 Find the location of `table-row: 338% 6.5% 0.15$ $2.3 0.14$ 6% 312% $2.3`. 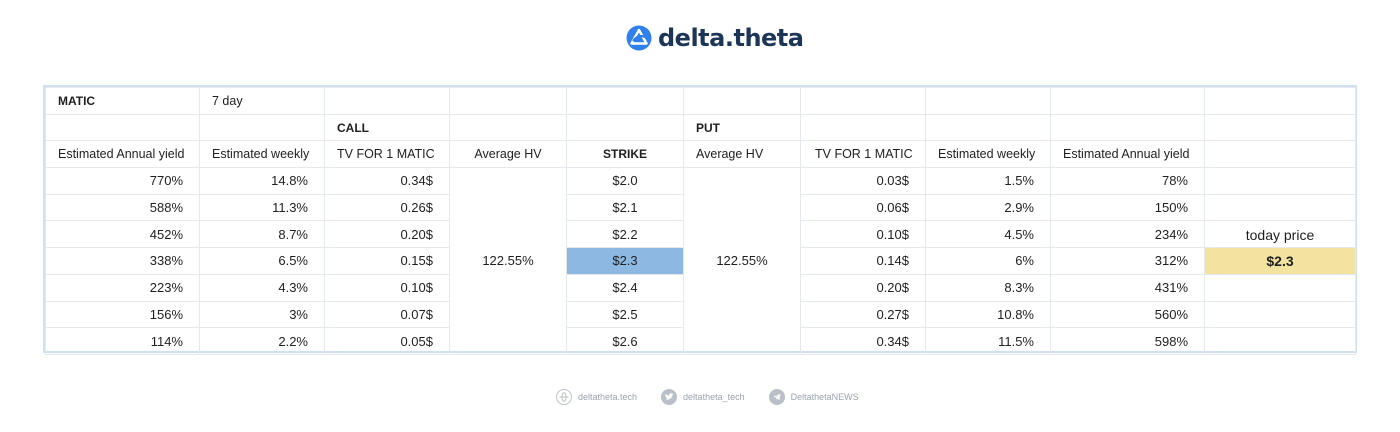

table-row: 338% 6.5% 0.15$ $2.3 0.14$ 6% 312% $2.3 is located at coordinates (700, 261).